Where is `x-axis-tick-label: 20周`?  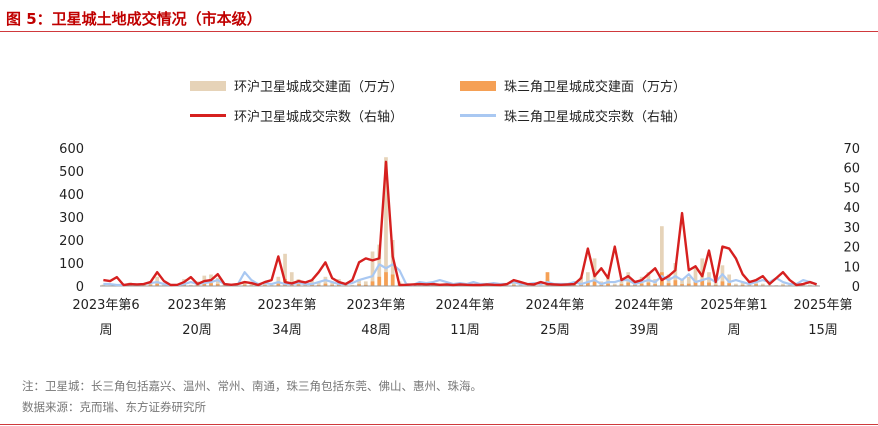
x-axis-tick-label: 20周 is located at coordinates (197, 330).